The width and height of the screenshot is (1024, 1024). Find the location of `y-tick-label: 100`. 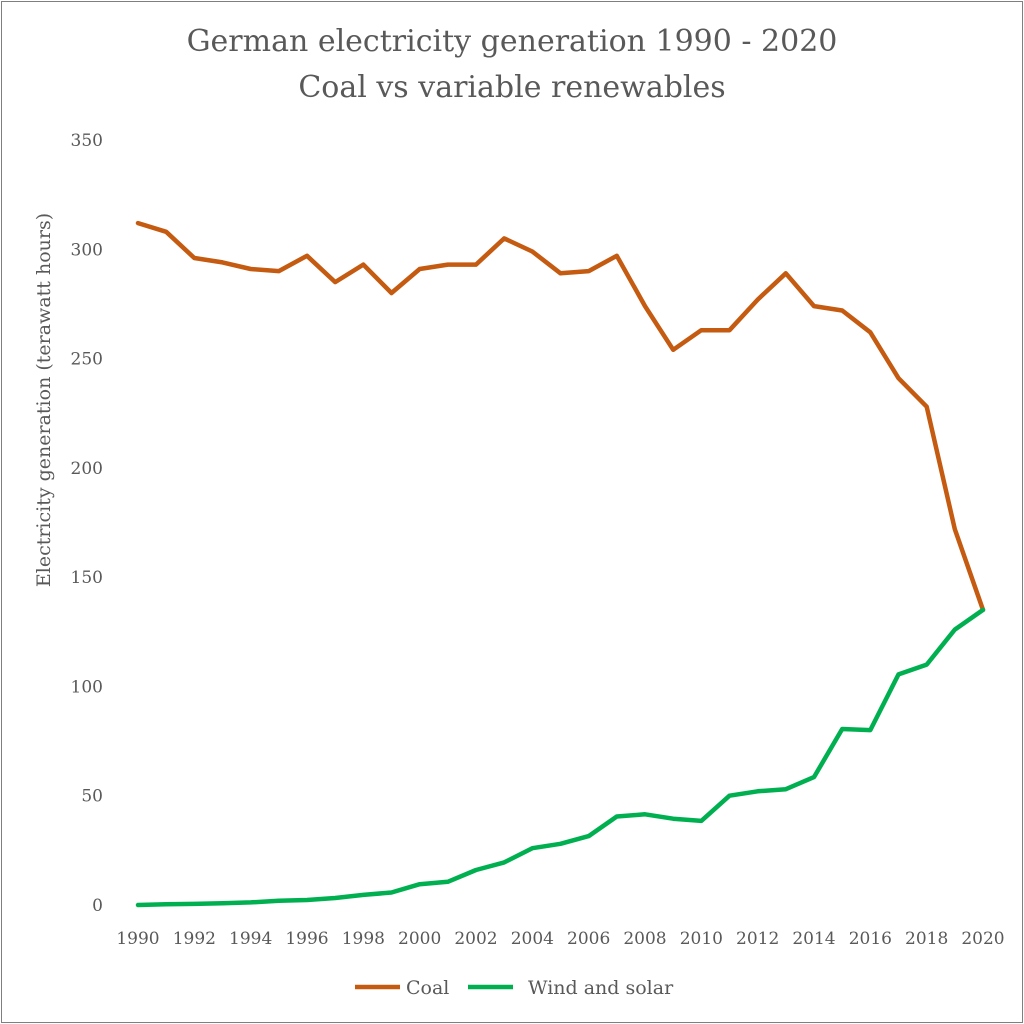

y-tick-label: 100 is located at coordinates (87, 687).